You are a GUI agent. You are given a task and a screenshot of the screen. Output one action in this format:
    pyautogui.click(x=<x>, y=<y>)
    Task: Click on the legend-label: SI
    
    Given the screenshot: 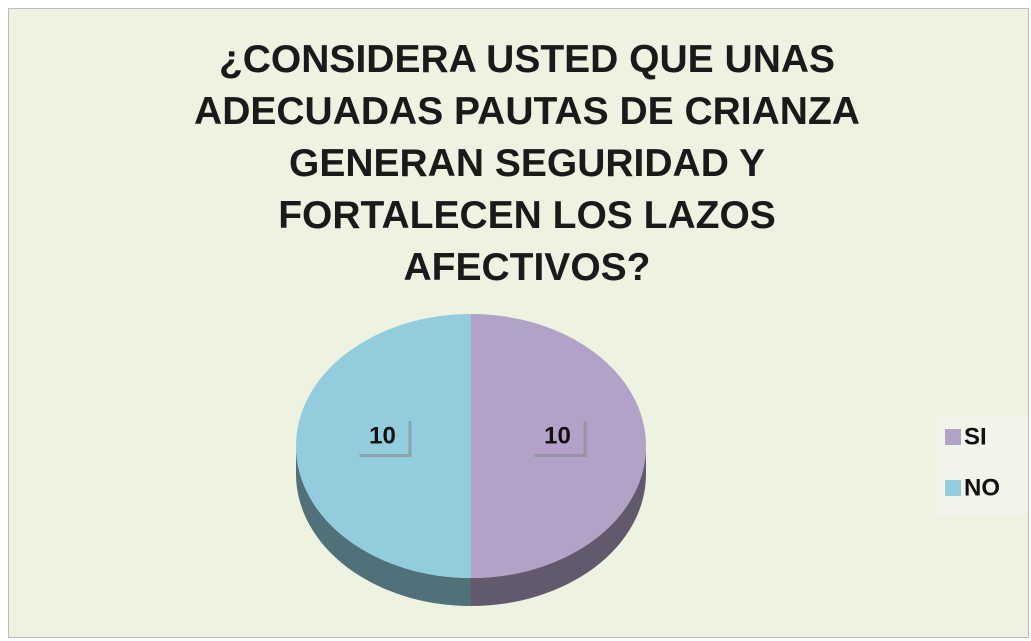 What is the action you would take?
    pyautogui.click(x=975, y=436)
    